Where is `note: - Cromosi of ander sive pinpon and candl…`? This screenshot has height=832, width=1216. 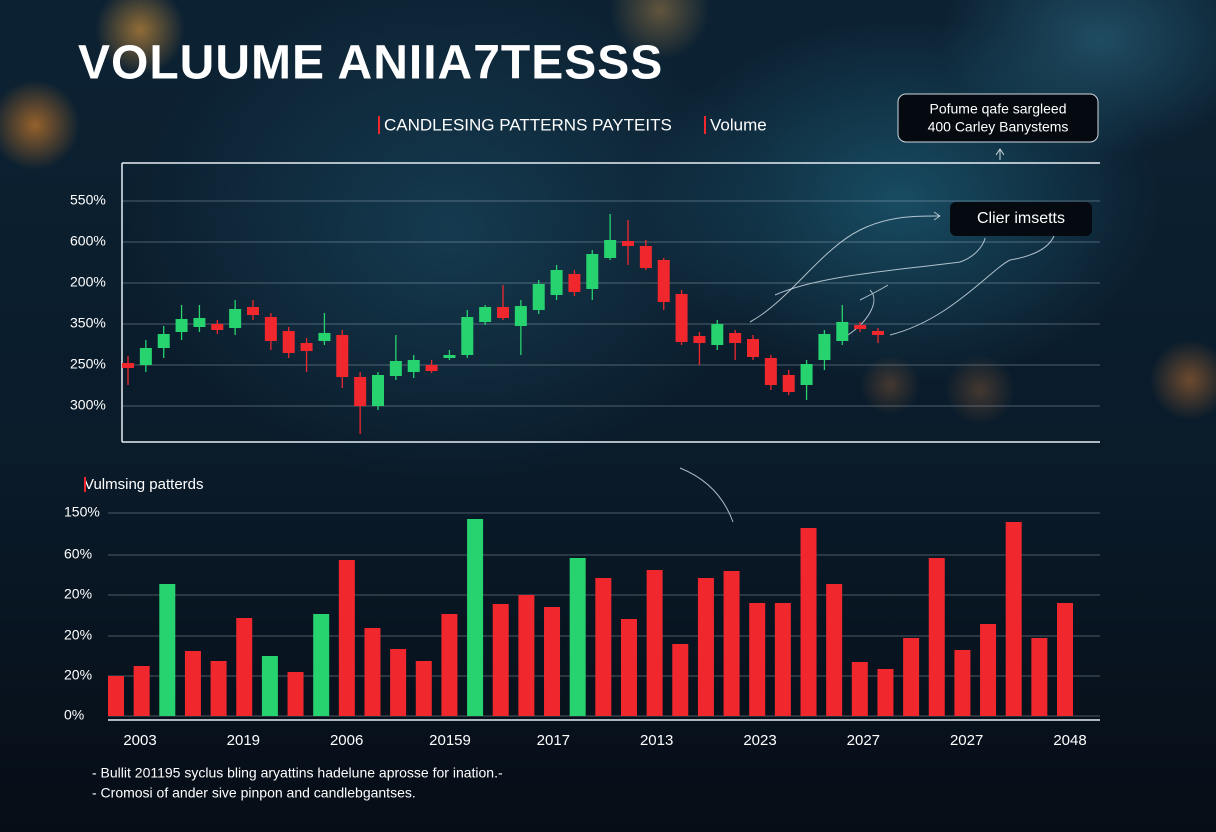 note: - Cromosi of ander sive pinpon and candl… is located at coordinates (254, 793).